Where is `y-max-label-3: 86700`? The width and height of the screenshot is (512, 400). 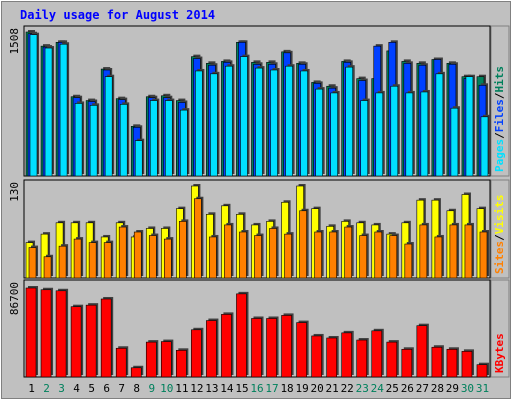 y-max-label-3: 86700 is located at coordinates (14, 298).